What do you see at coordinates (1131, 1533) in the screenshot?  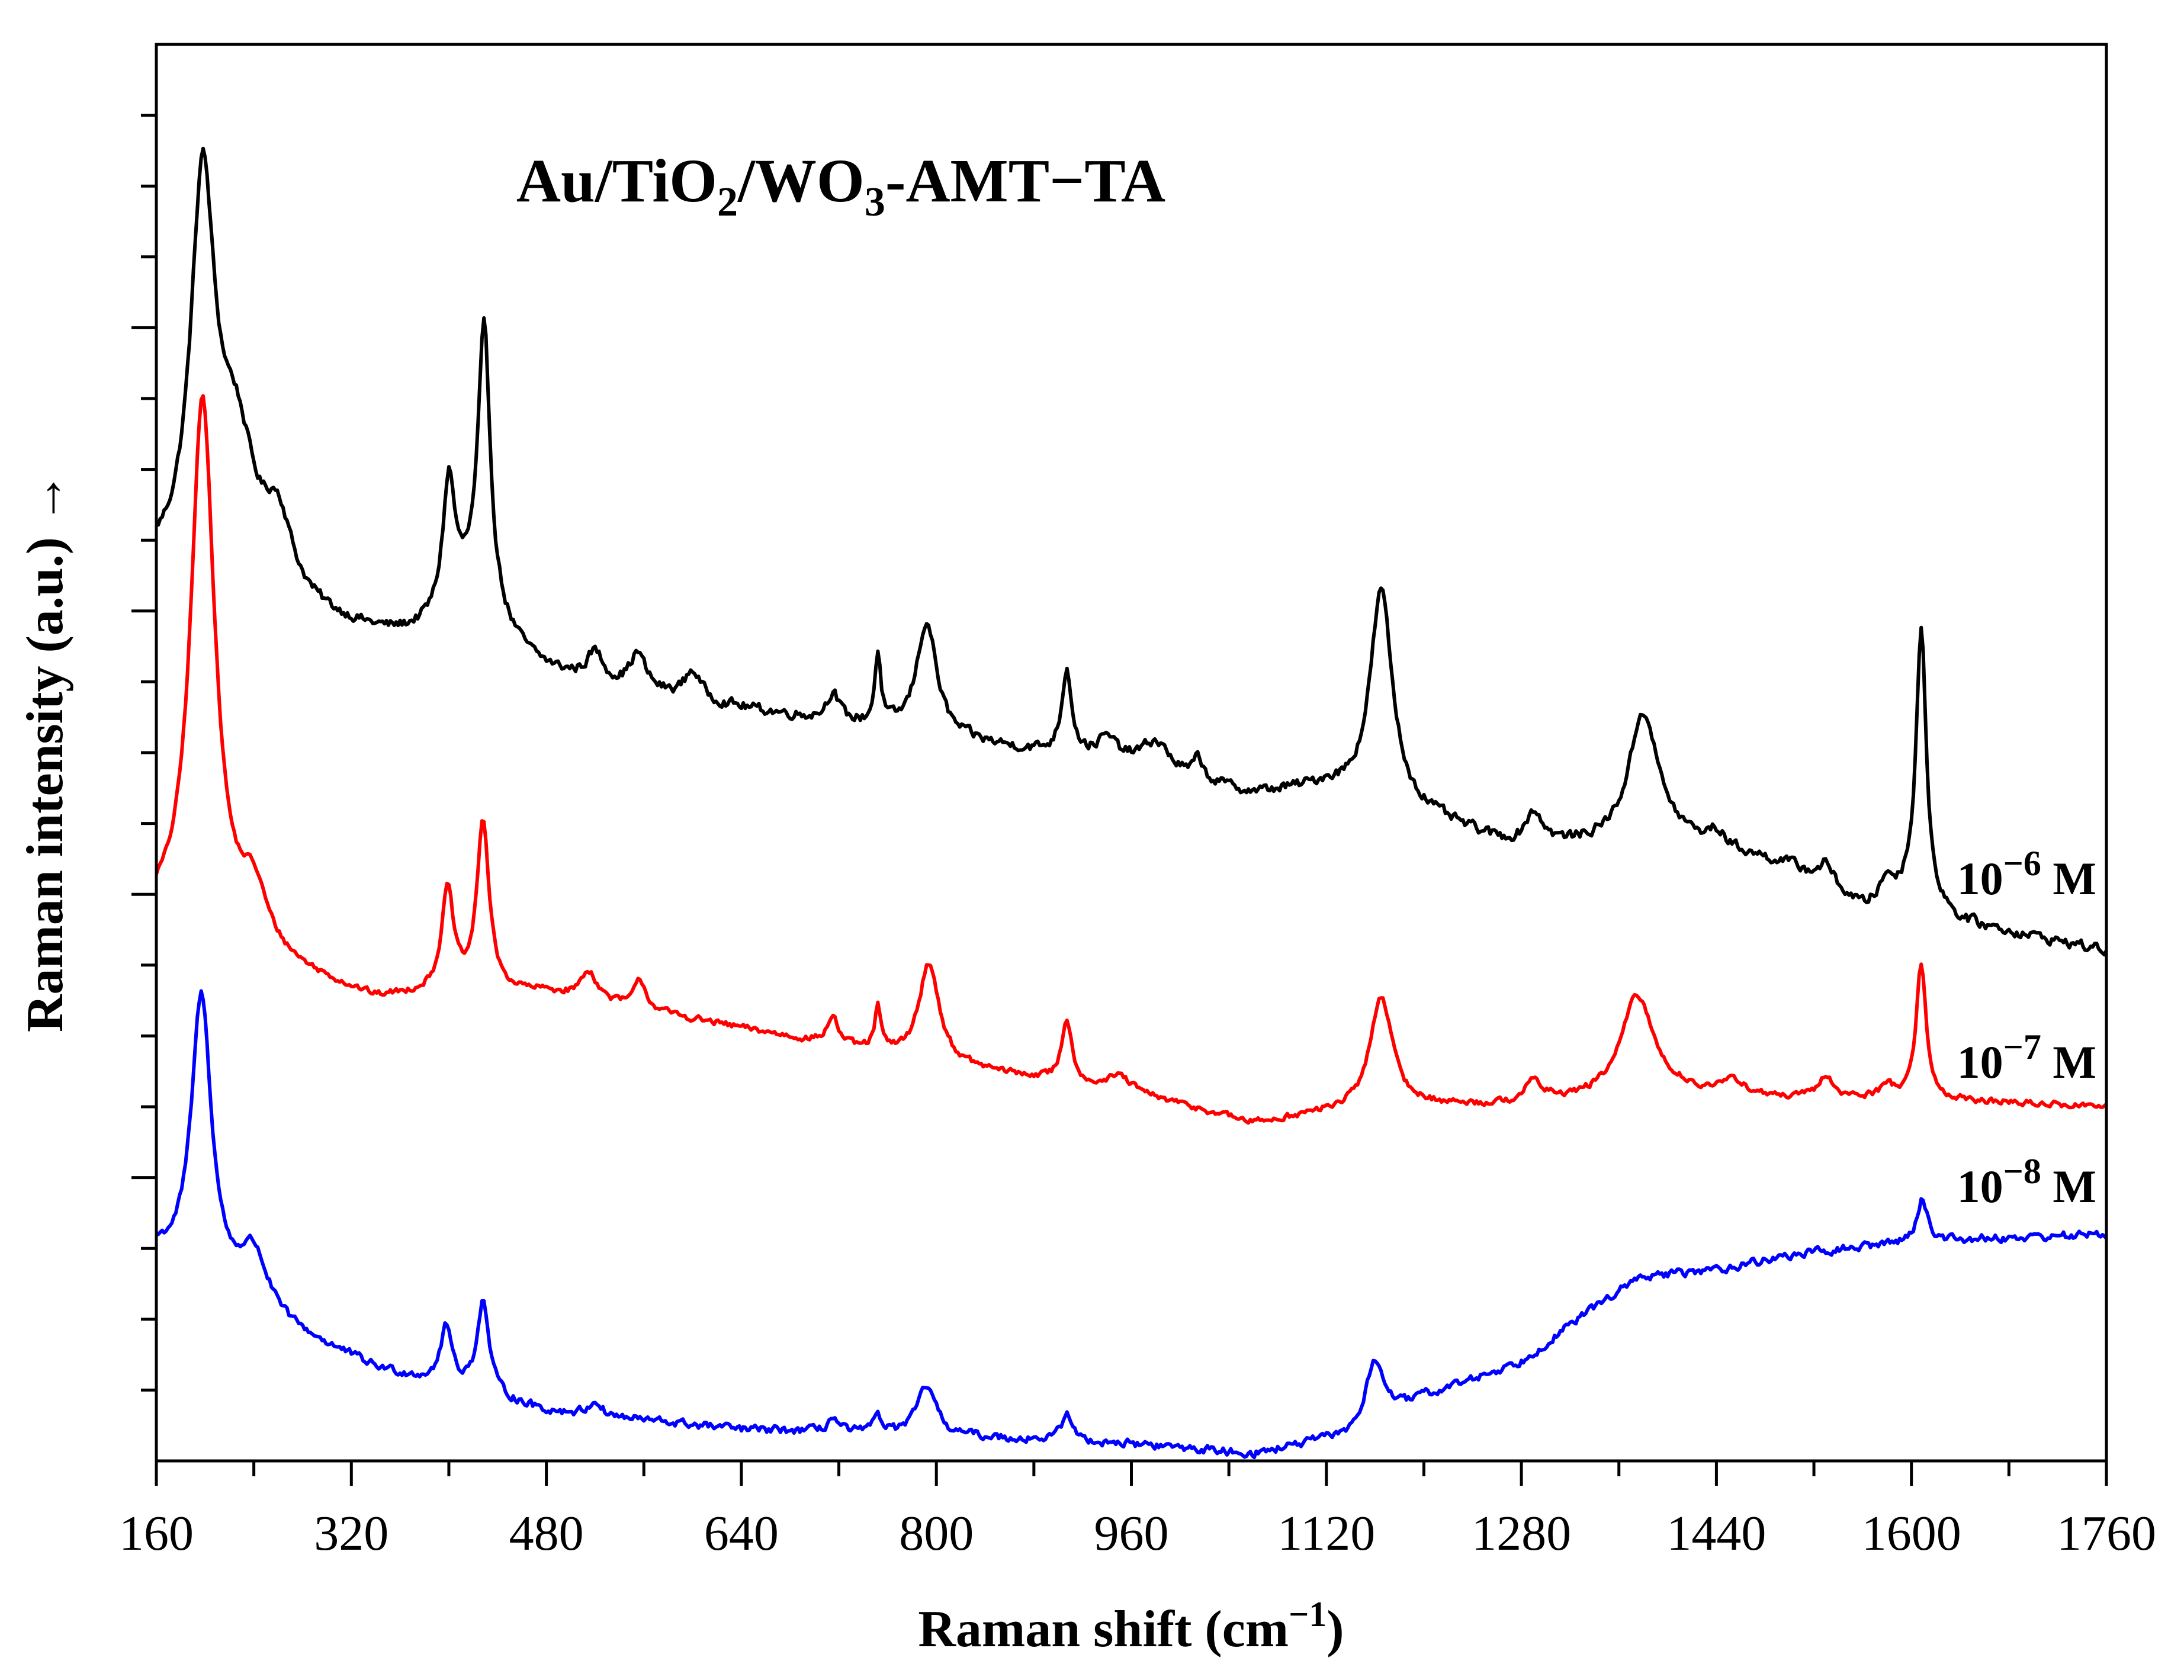 I see `x-tick-label: 960` at bounding box center [1131, 1533].